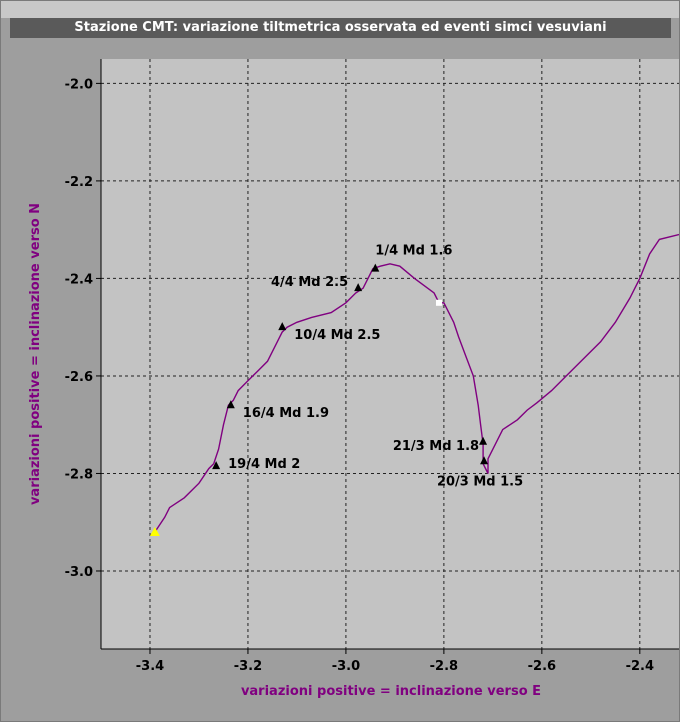  Describe the element at coordinates (480, 481) in the screenshot. I see `event-label: 20/3 Md 1.5` at that location.